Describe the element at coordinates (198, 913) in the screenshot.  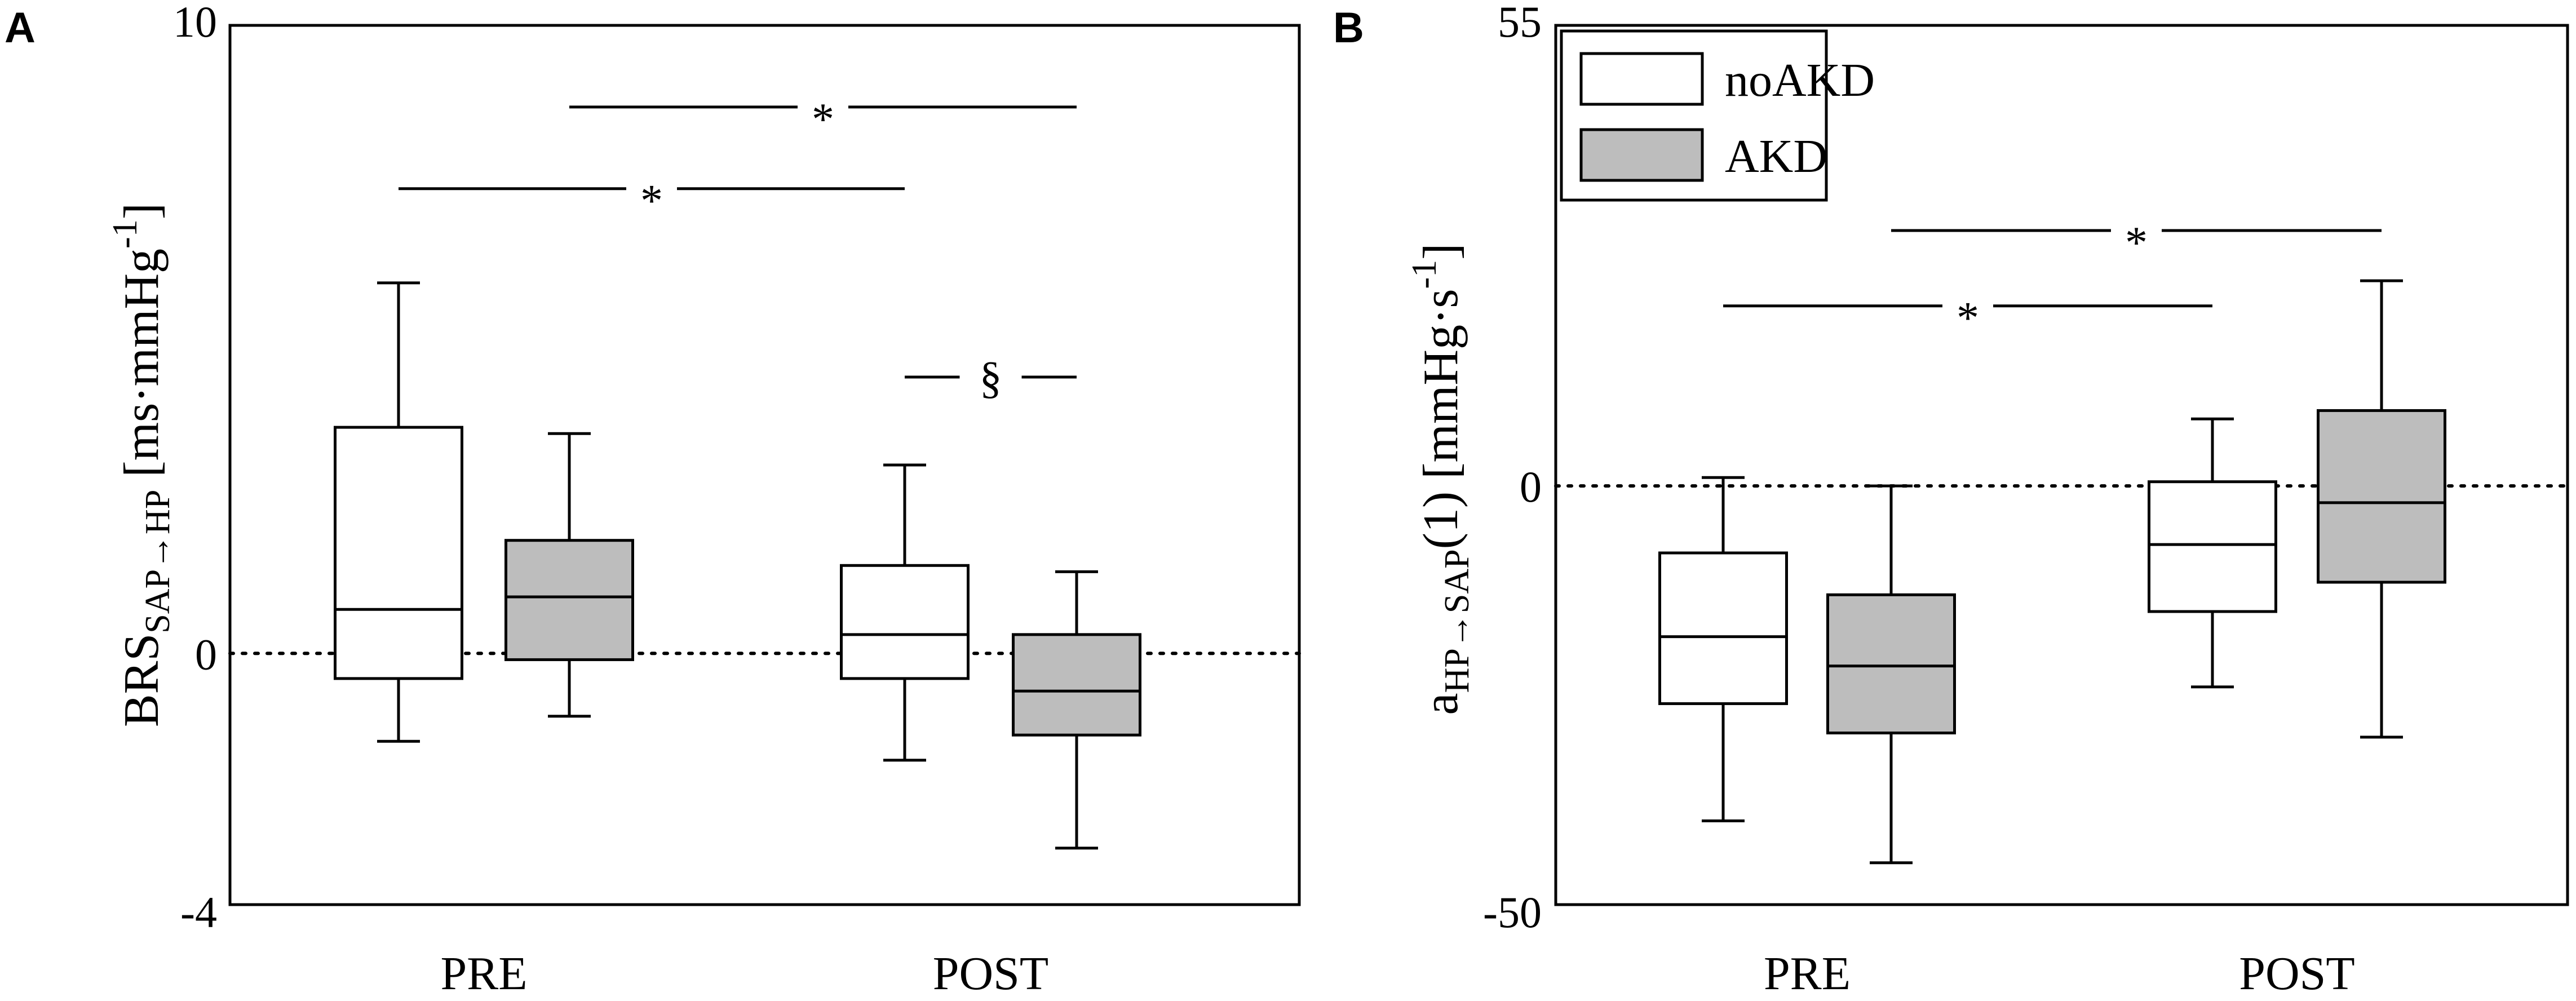
I see `y-tick-label: -4` at that location.